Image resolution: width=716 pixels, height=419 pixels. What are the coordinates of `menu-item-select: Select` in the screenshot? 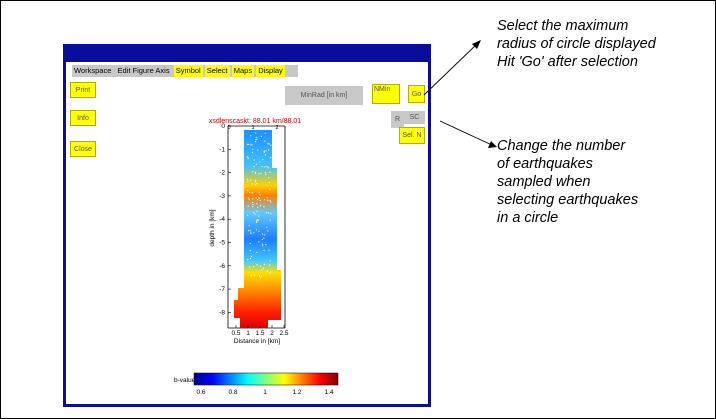 It's located at (217, 71).